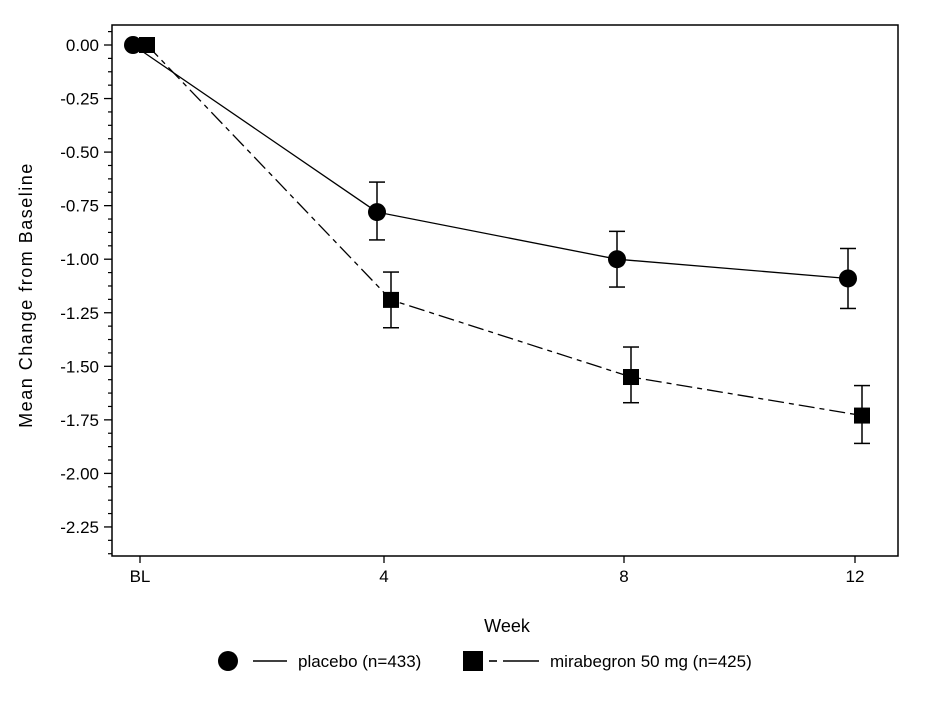 Image resolution: width=940 pixels, height=707 pixels. Describe the element at coordinates (79, 152) in the screenshot. I see `y-axis-tick-label: -0.50` at that location.